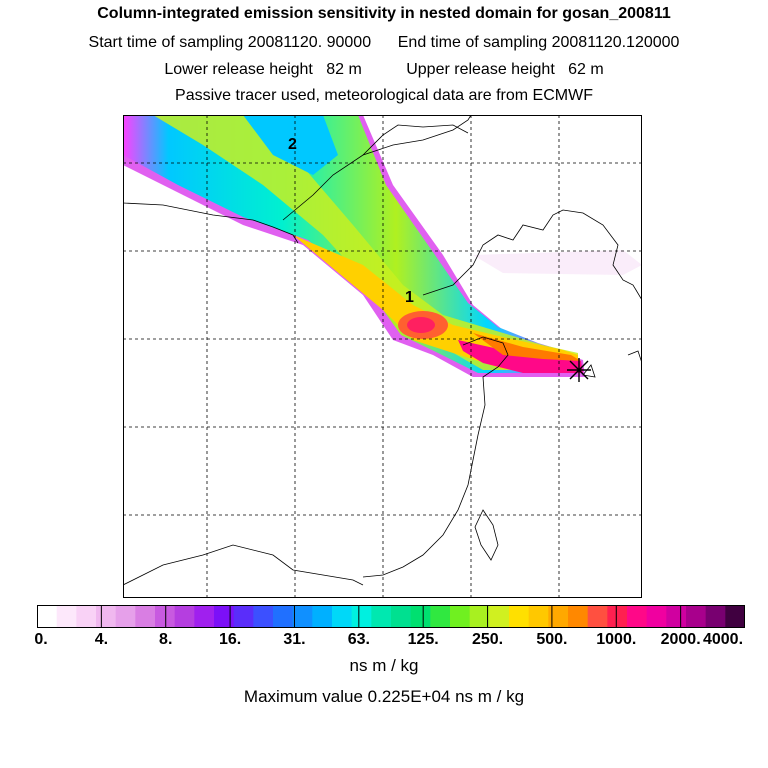 The image size is (768, 768). Describe the element at coordinates (579, 370) in the screenshot. I see `receptor-star-icon` at that location.